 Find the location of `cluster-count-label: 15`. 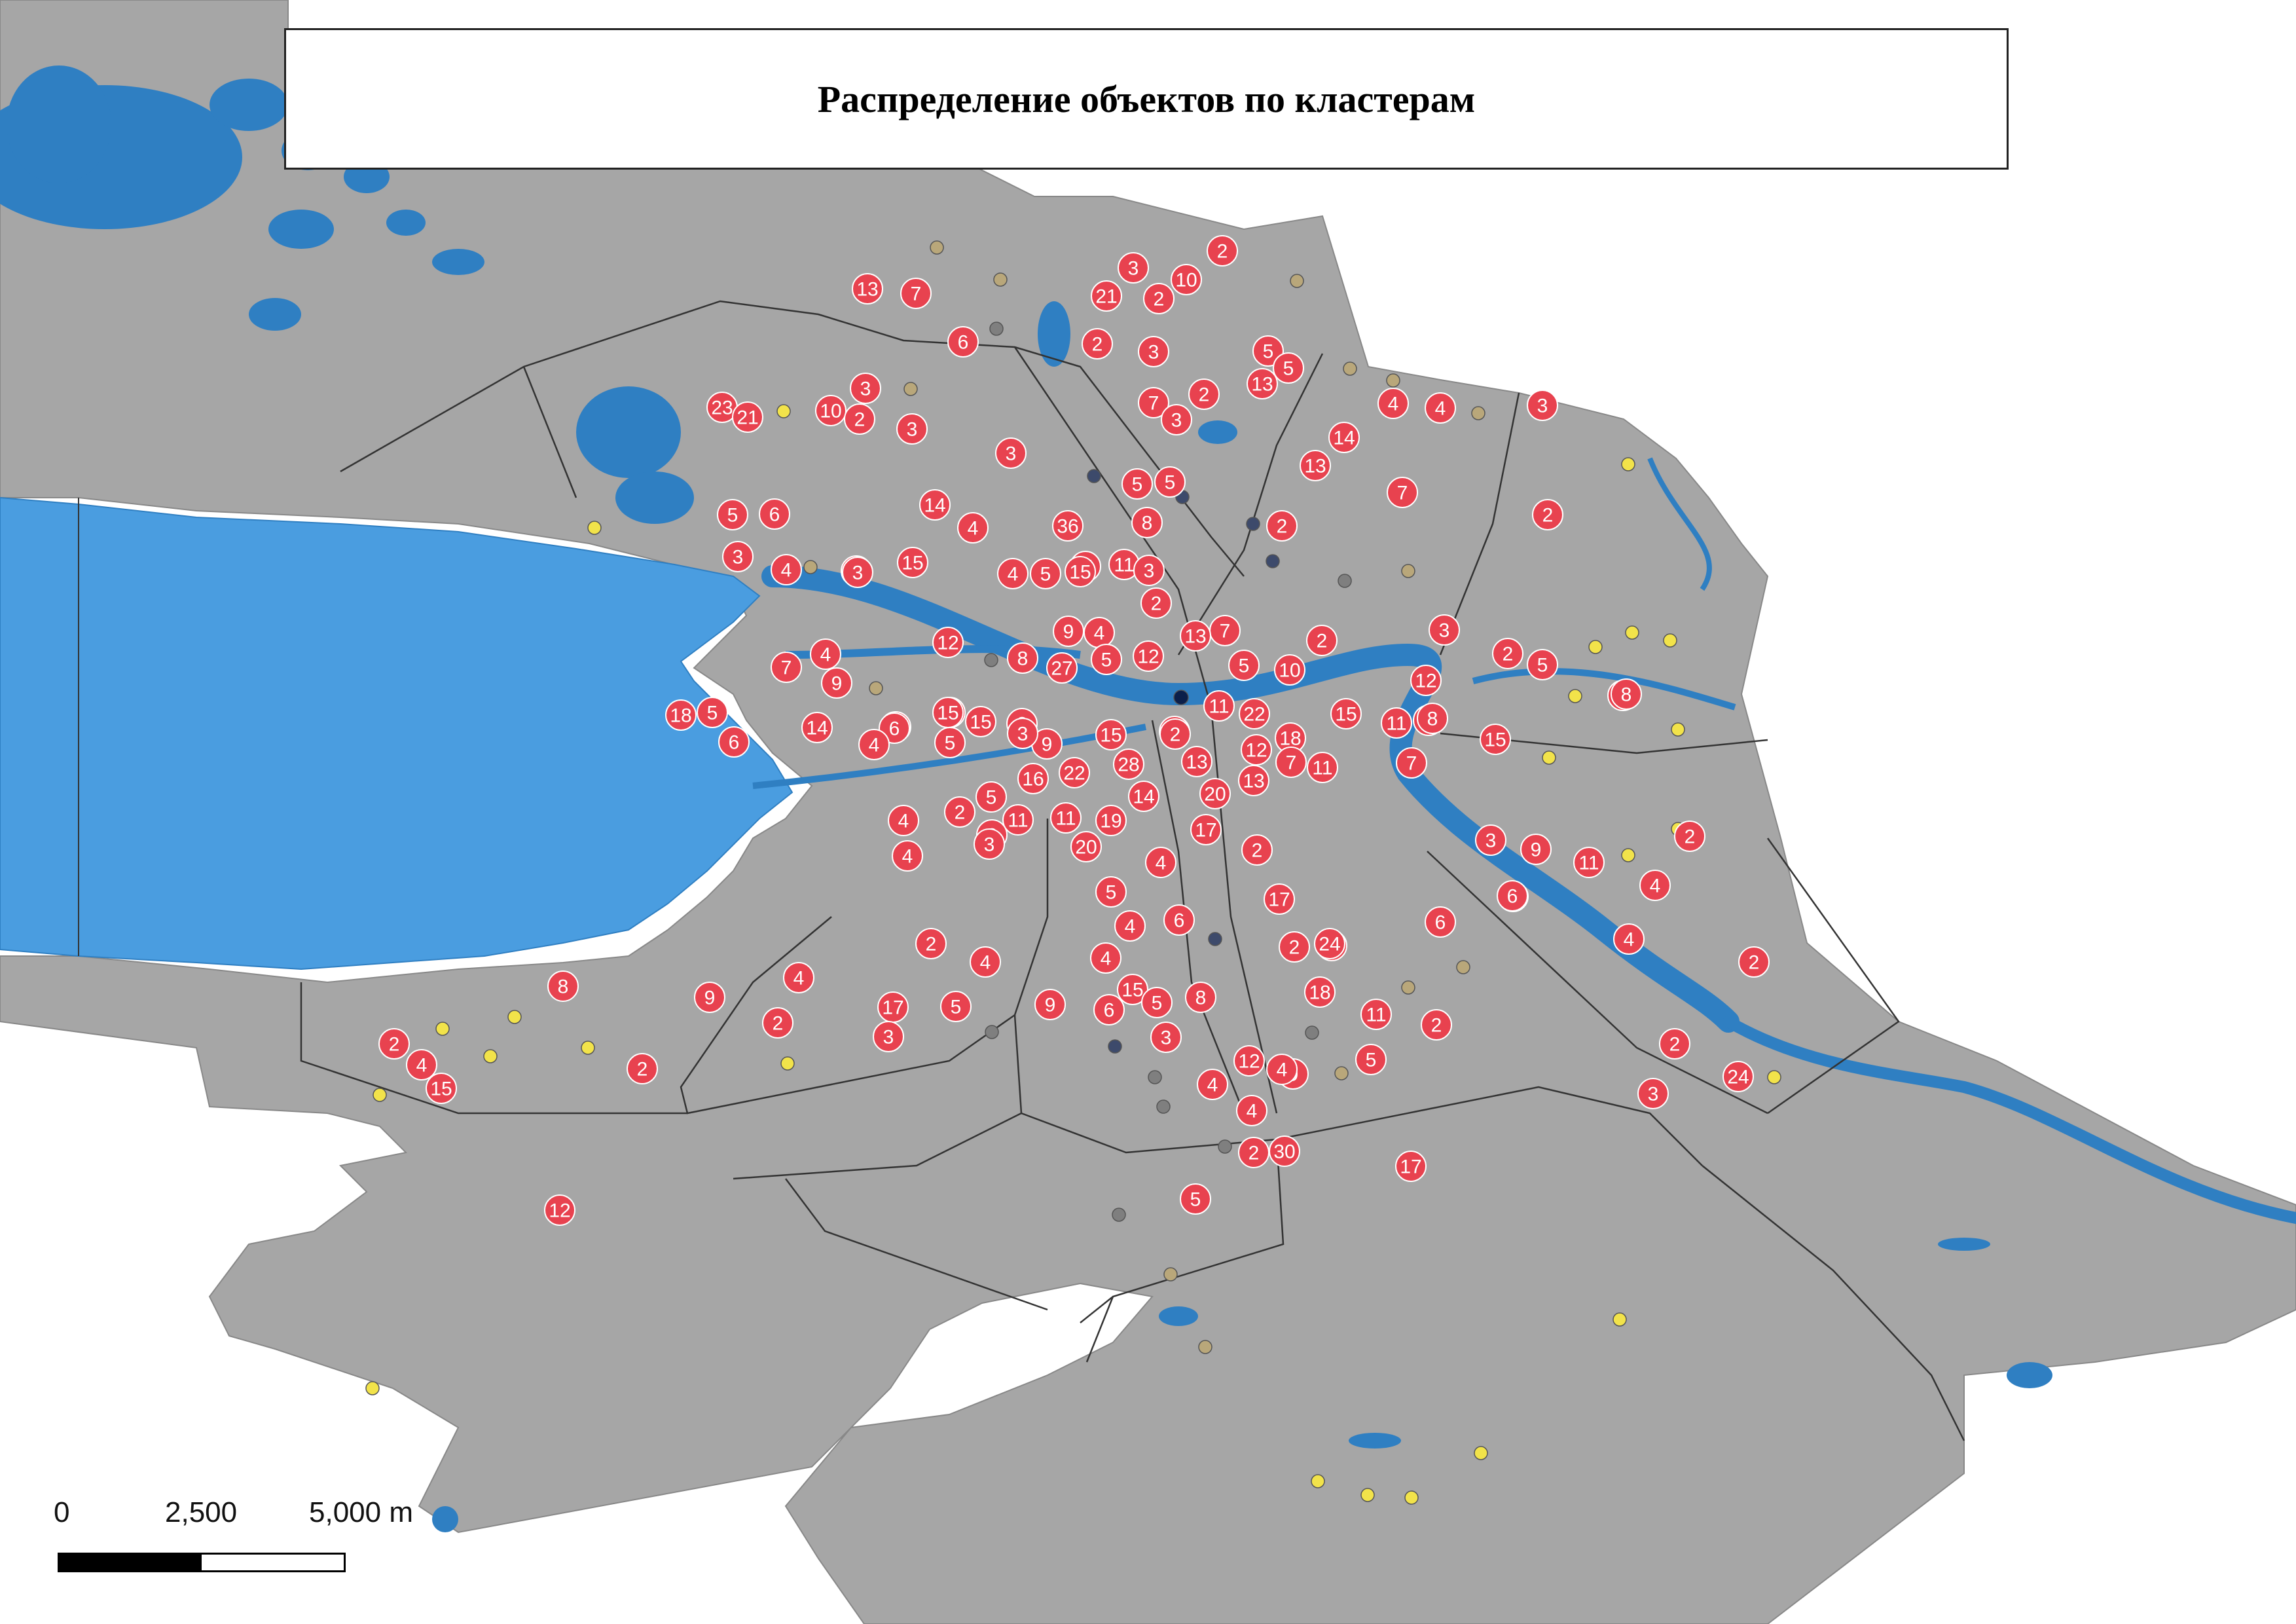

cluster-count-label: 15 is located at coordinates (1132, 990).